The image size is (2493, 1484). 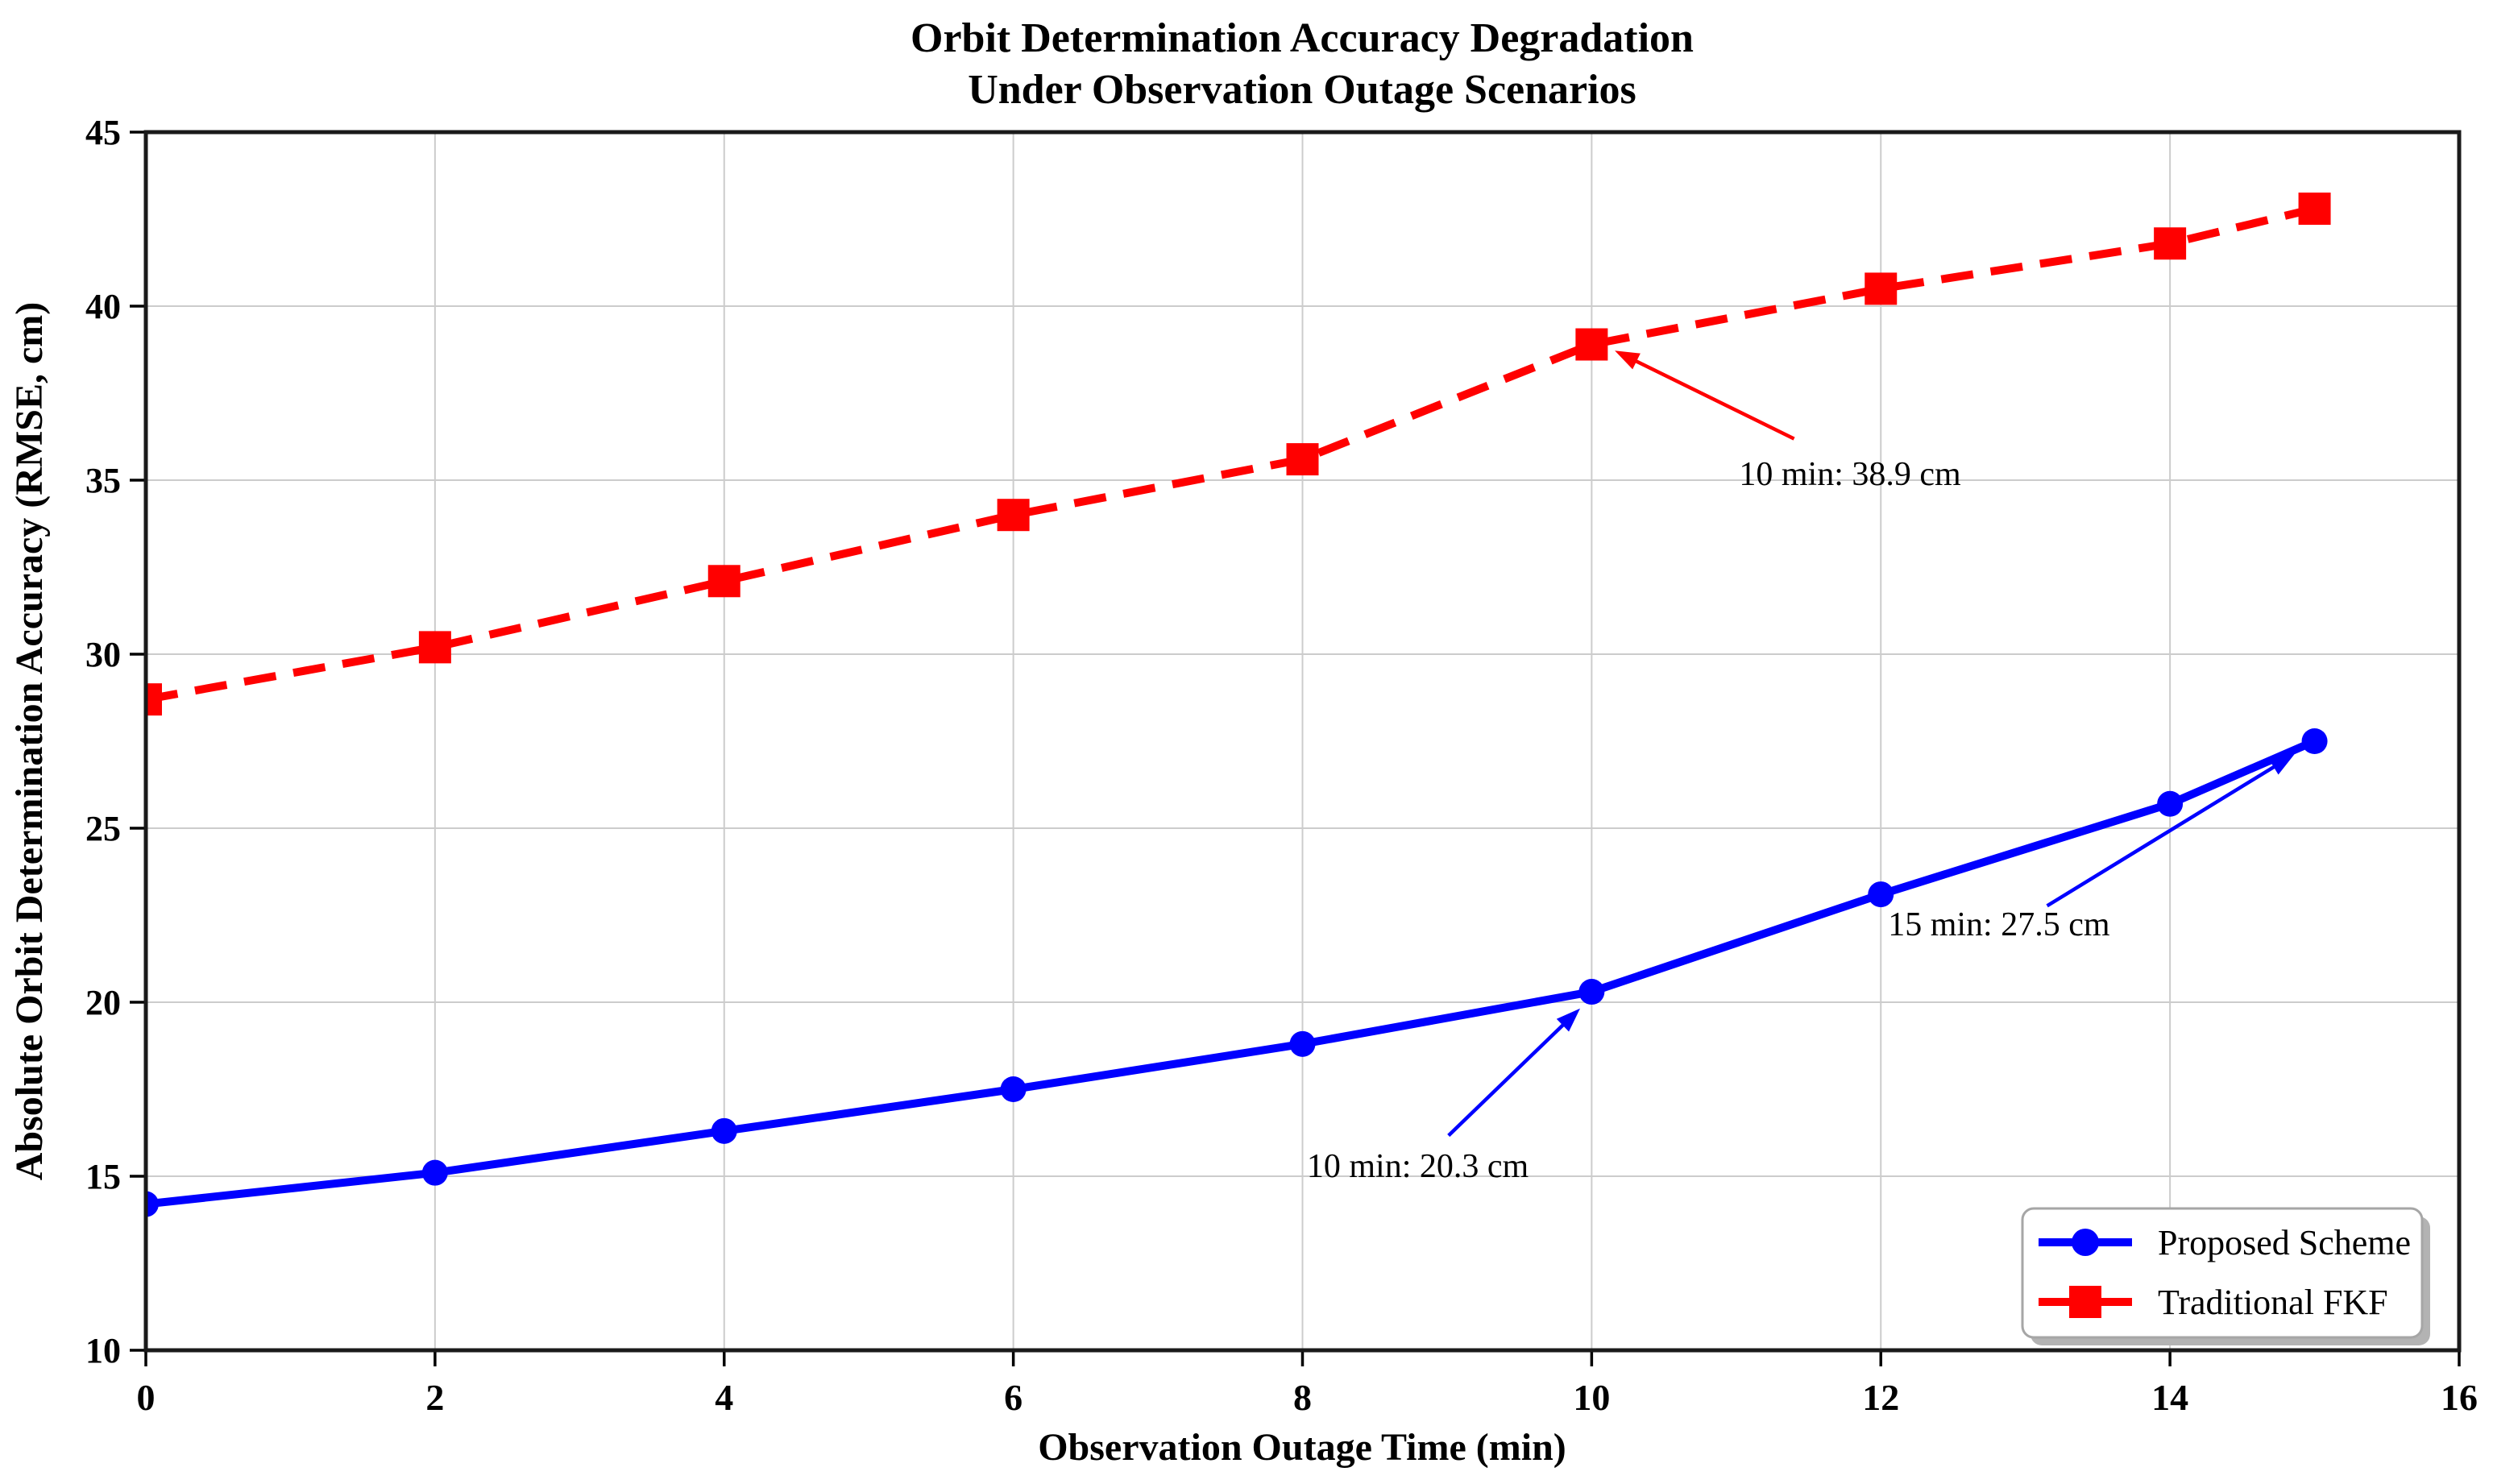 What do you see at coordinates (103, 828) in the screenshot?
I see `y-tick-label: 25` at bounding box center [103, 828].